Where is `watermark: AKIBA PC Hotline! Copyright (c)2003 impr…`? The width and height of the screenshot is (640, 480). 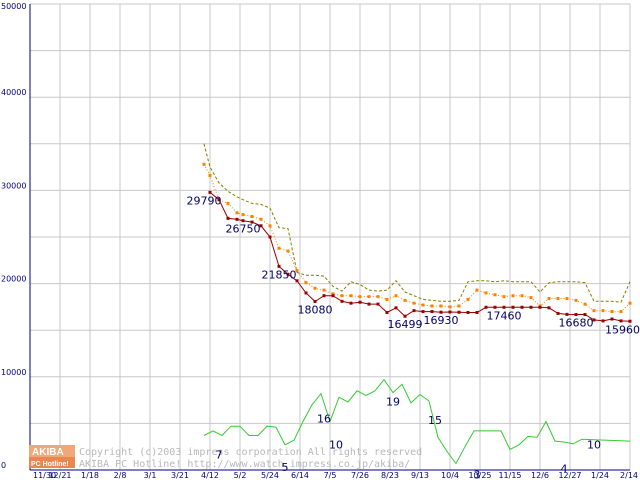 watermark: AKIBA PC Hotline! Copyright (c)2003 impr… is located at coordinates (225, 457).